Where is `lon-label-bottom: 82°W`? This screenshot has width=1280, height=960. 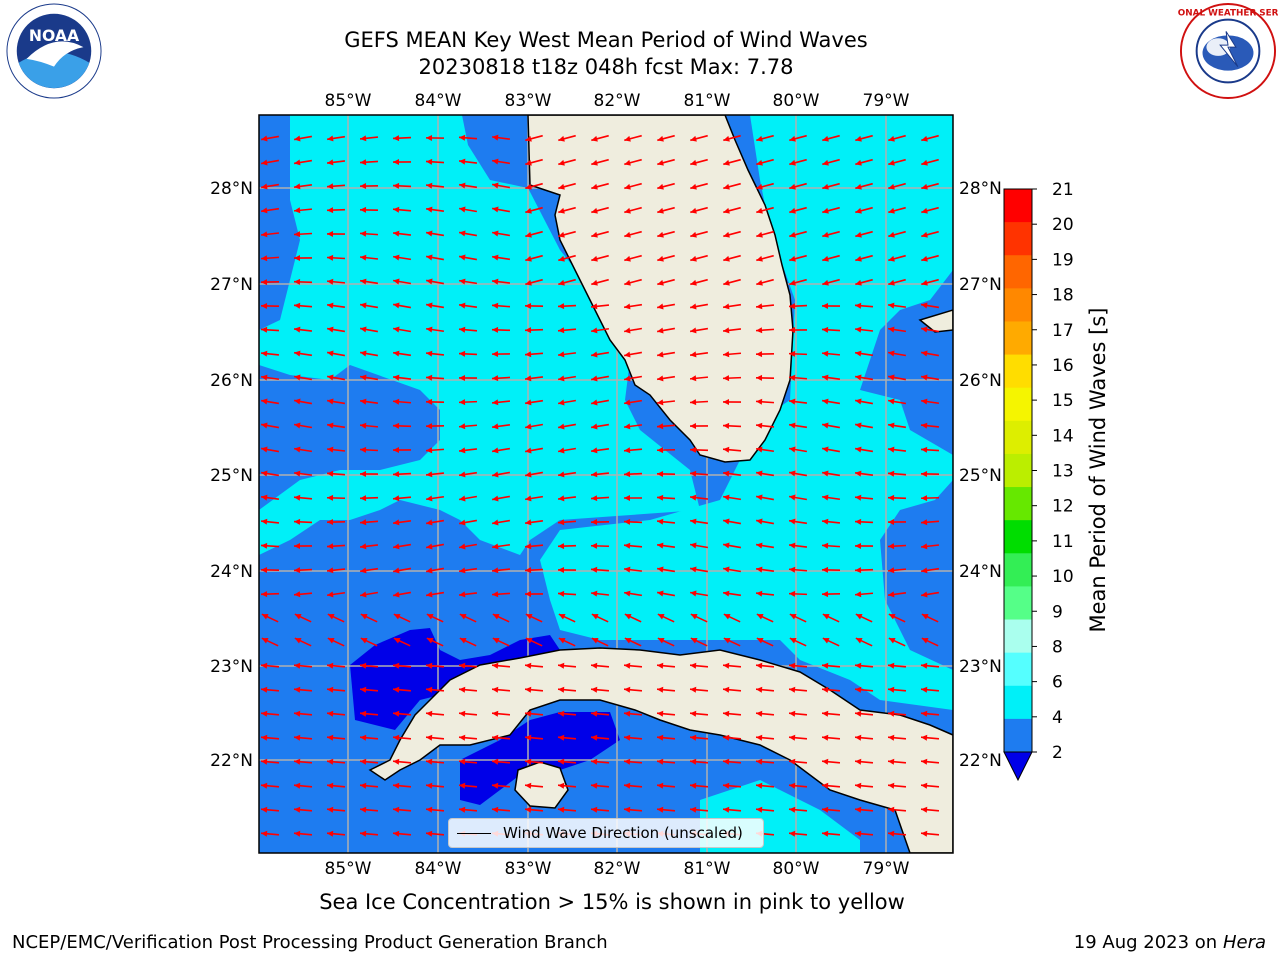 lon-label-bottom: 82°W is located at coordinates (617, 869).